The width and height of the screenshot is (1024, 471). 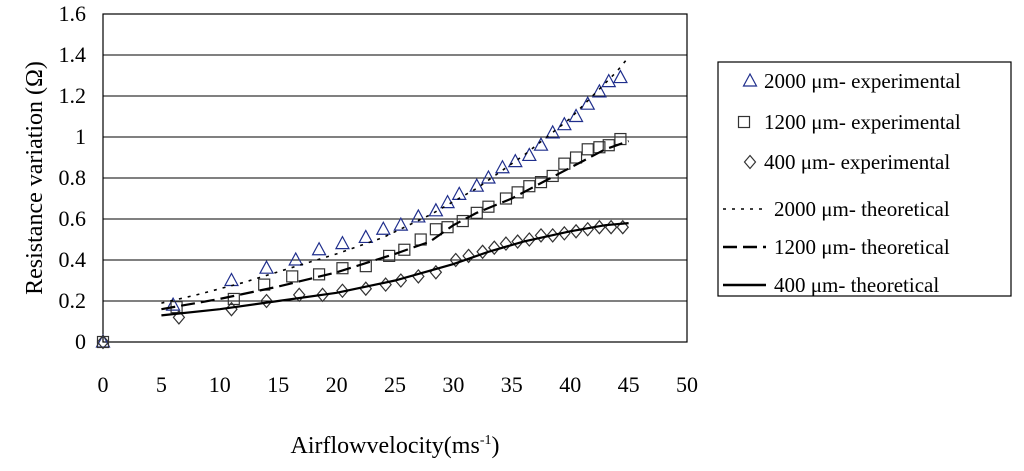 I want to click on x-tick-label: 30, so click(x=453, y=384).